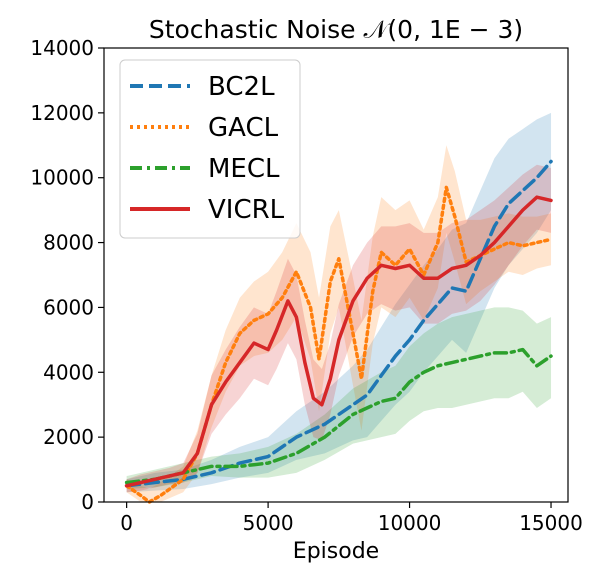 This screenshot has height=580, width=600. I want to click on y-tick-label: 12000, so click(62, 113).